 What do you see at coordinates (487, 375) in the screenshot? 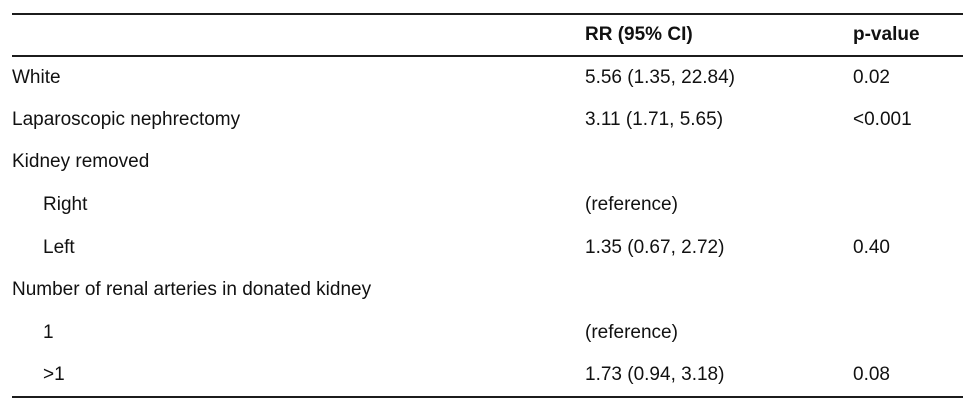
I see `table-row: >1 1.73 (0.94, 3.18) 0.08` at bounding box center [487, 375].